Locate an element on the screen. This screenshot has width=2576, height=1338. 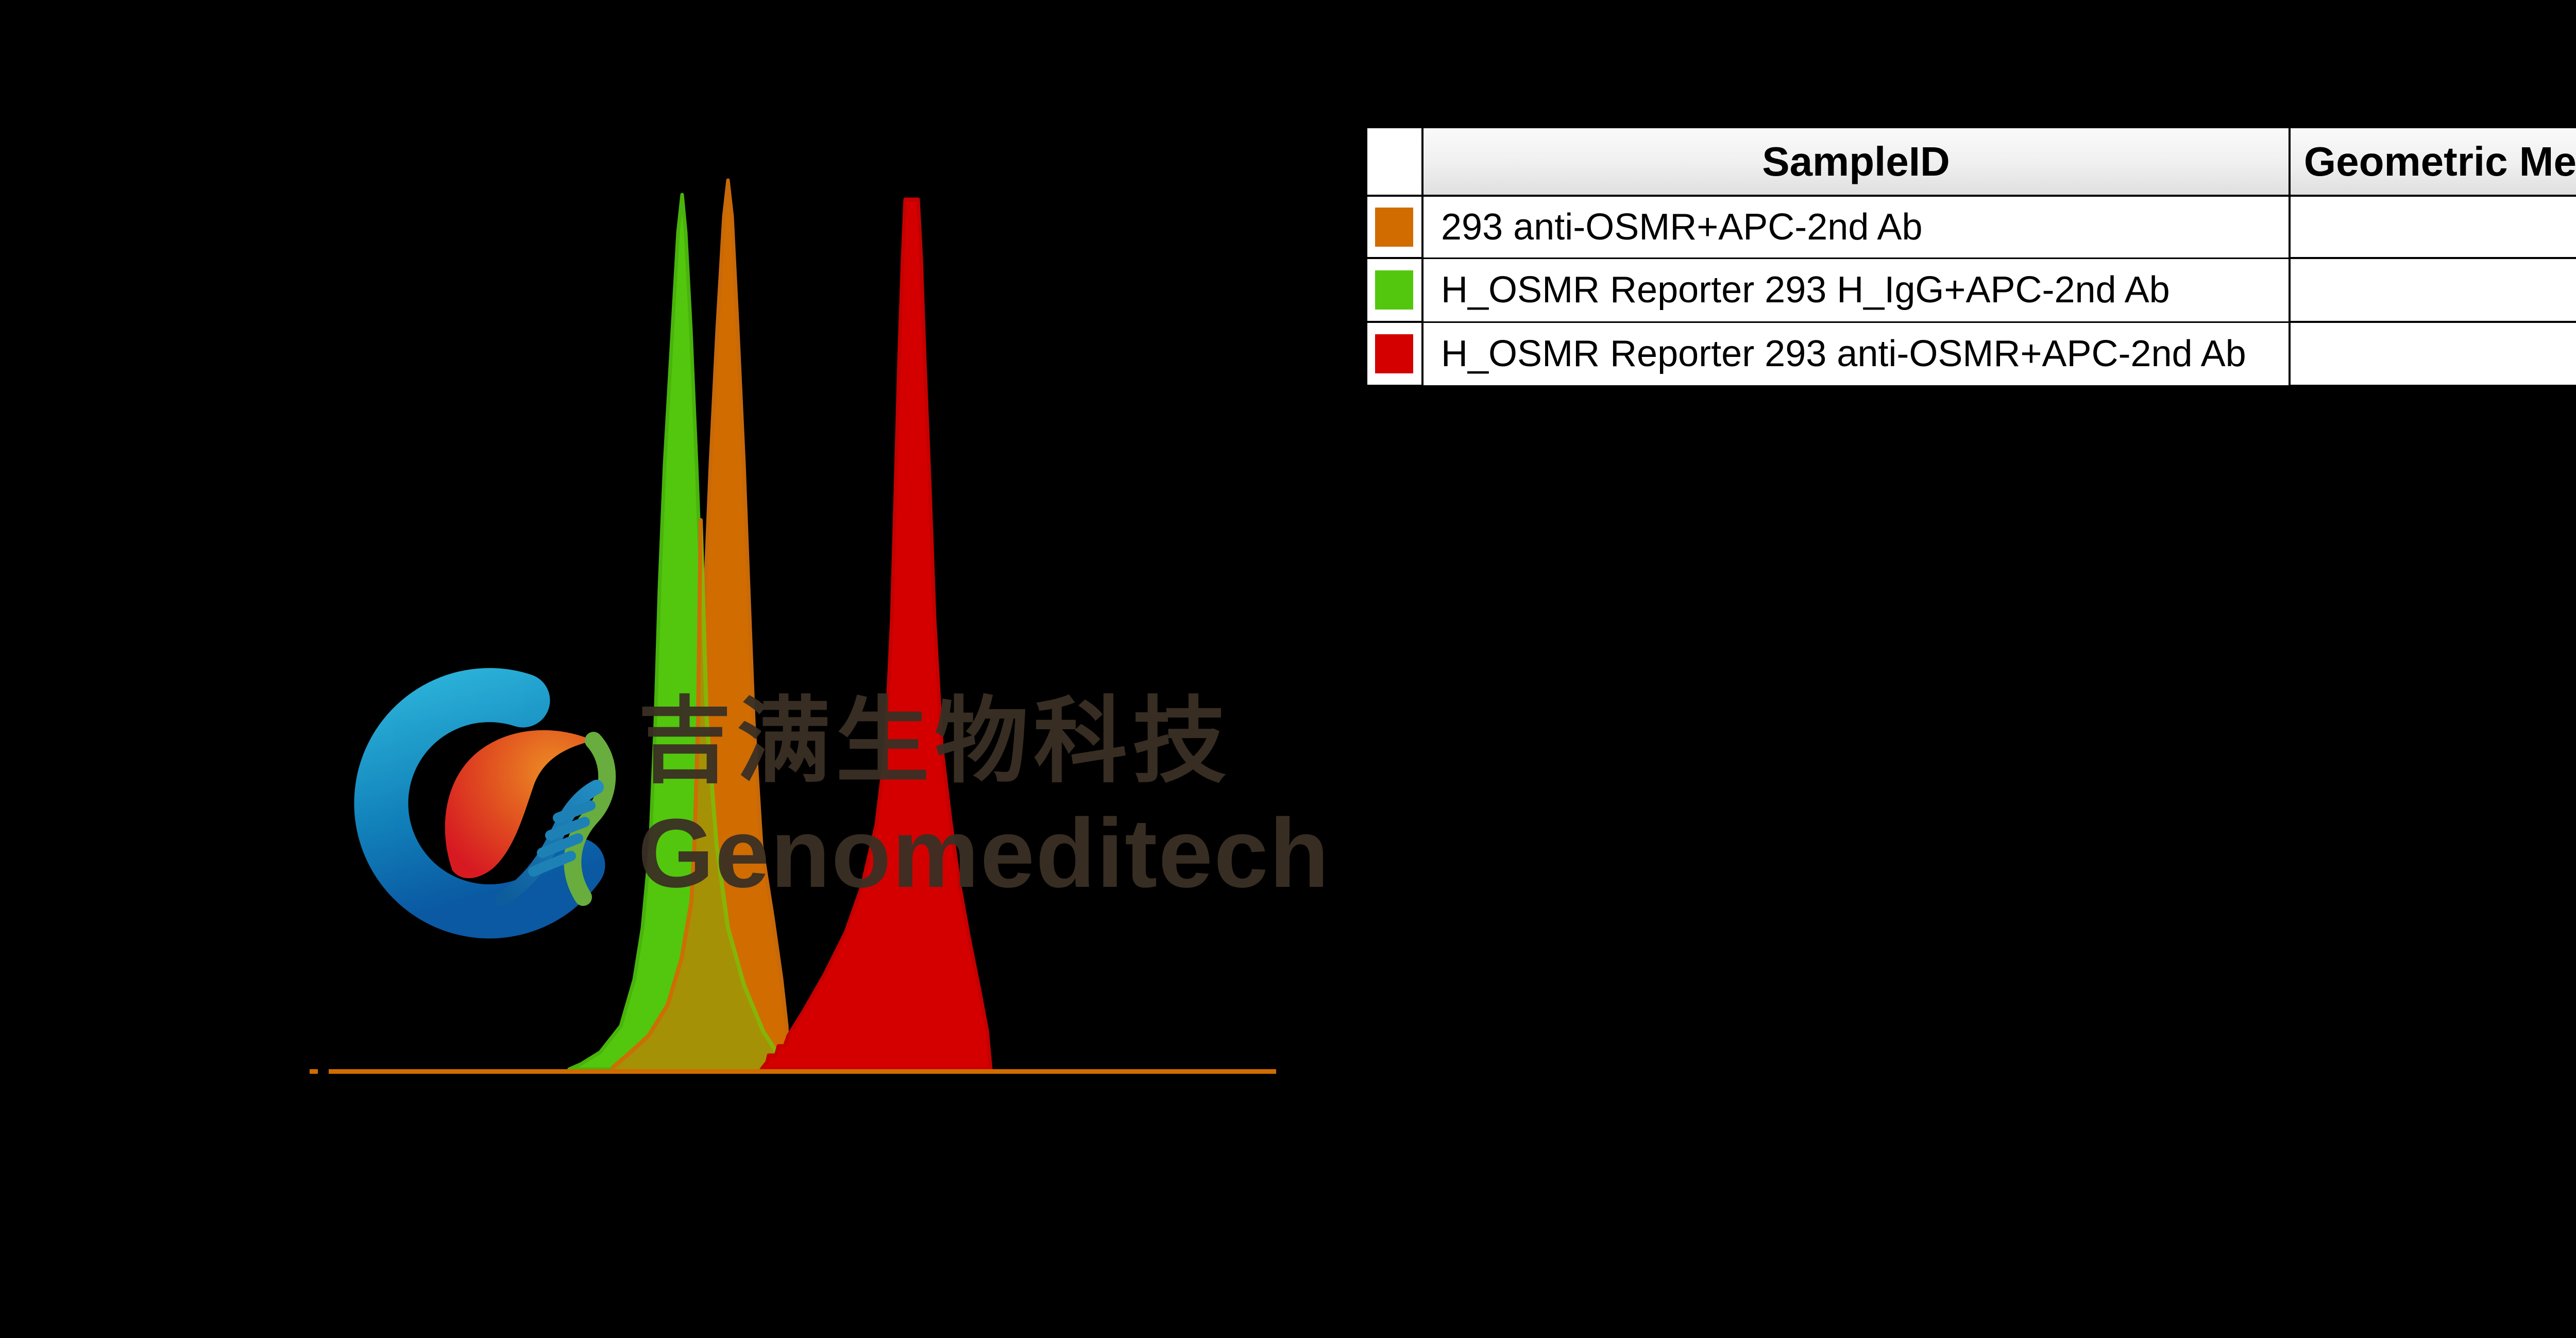
logo-blue-swirl is located at coordinates (479, 803).